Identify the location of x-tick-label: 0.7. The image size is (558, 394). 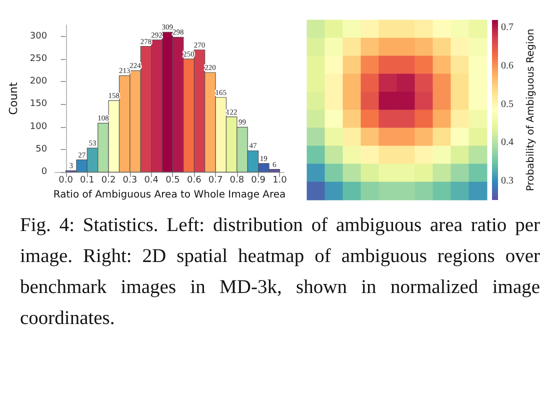
(215, 181).